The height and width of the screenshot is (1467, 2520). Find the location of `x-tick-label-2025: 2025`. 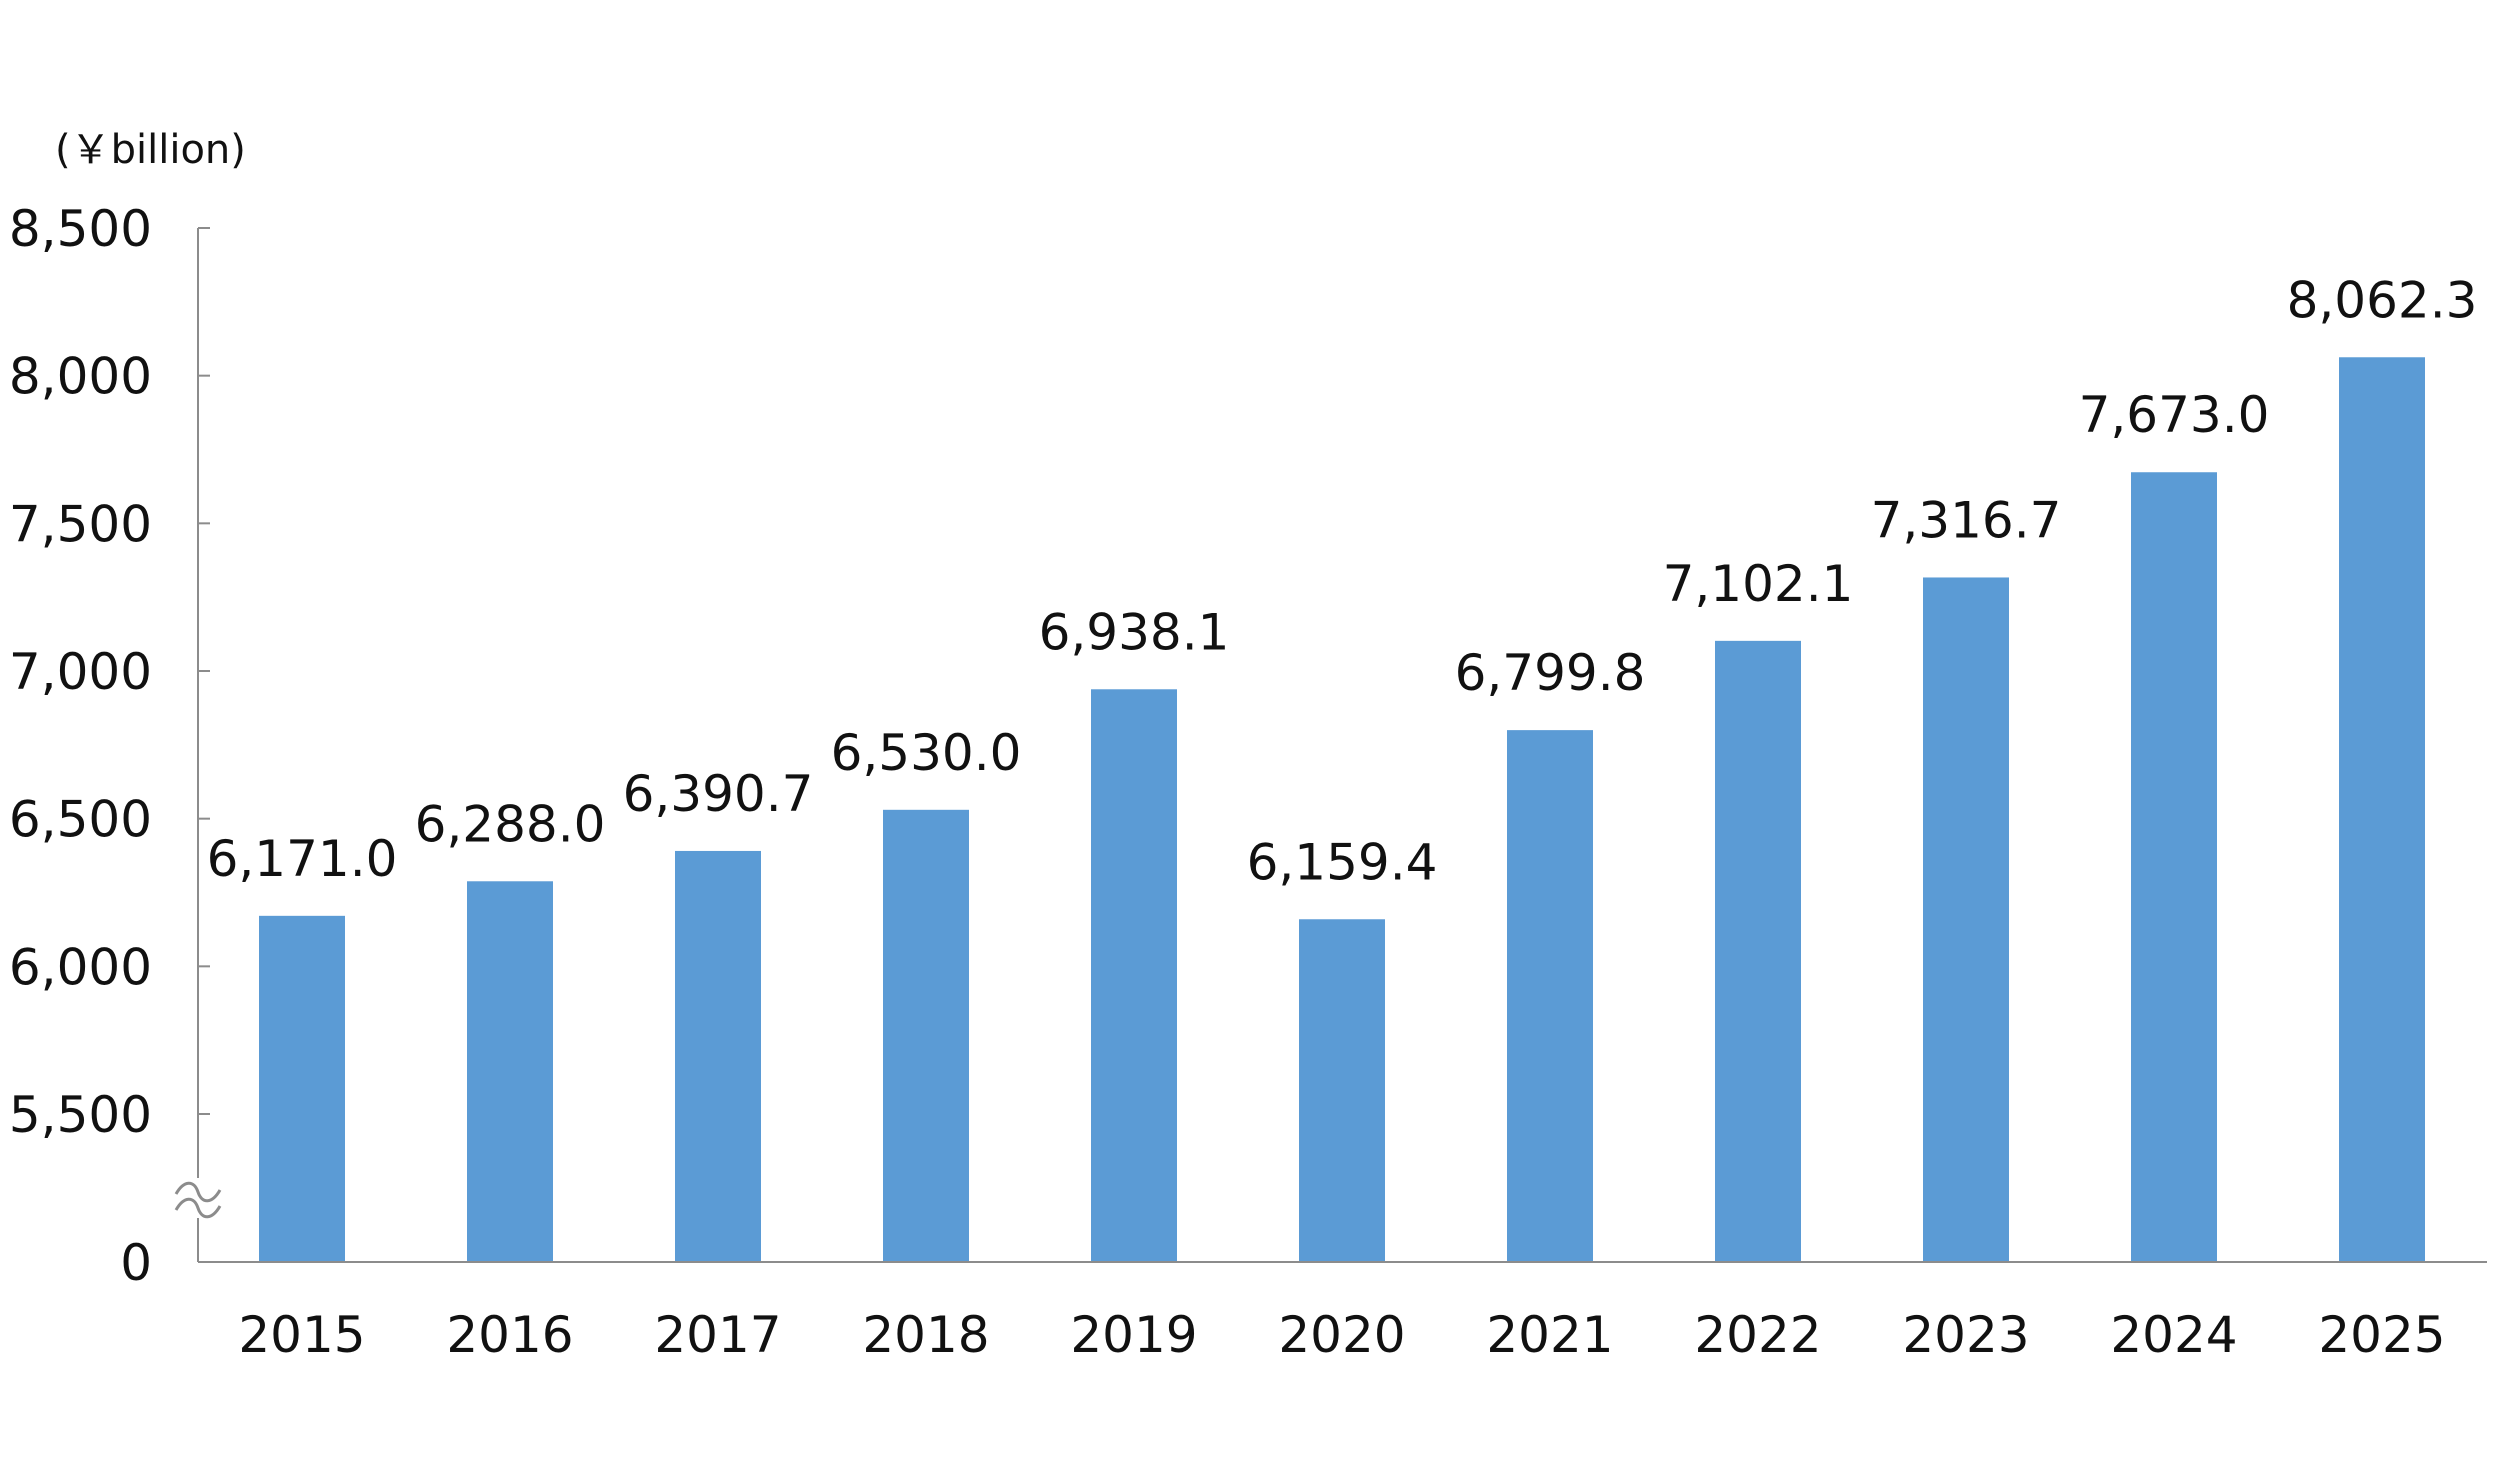

x-tick-label-2025: 2025 is located at coordinates (2381, 1335).